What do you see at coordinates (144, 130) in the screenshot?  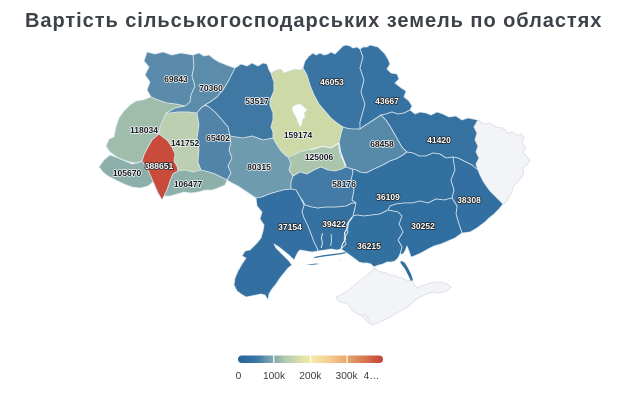 I see `svg-text: 118034` at bounding box center [144, 130].